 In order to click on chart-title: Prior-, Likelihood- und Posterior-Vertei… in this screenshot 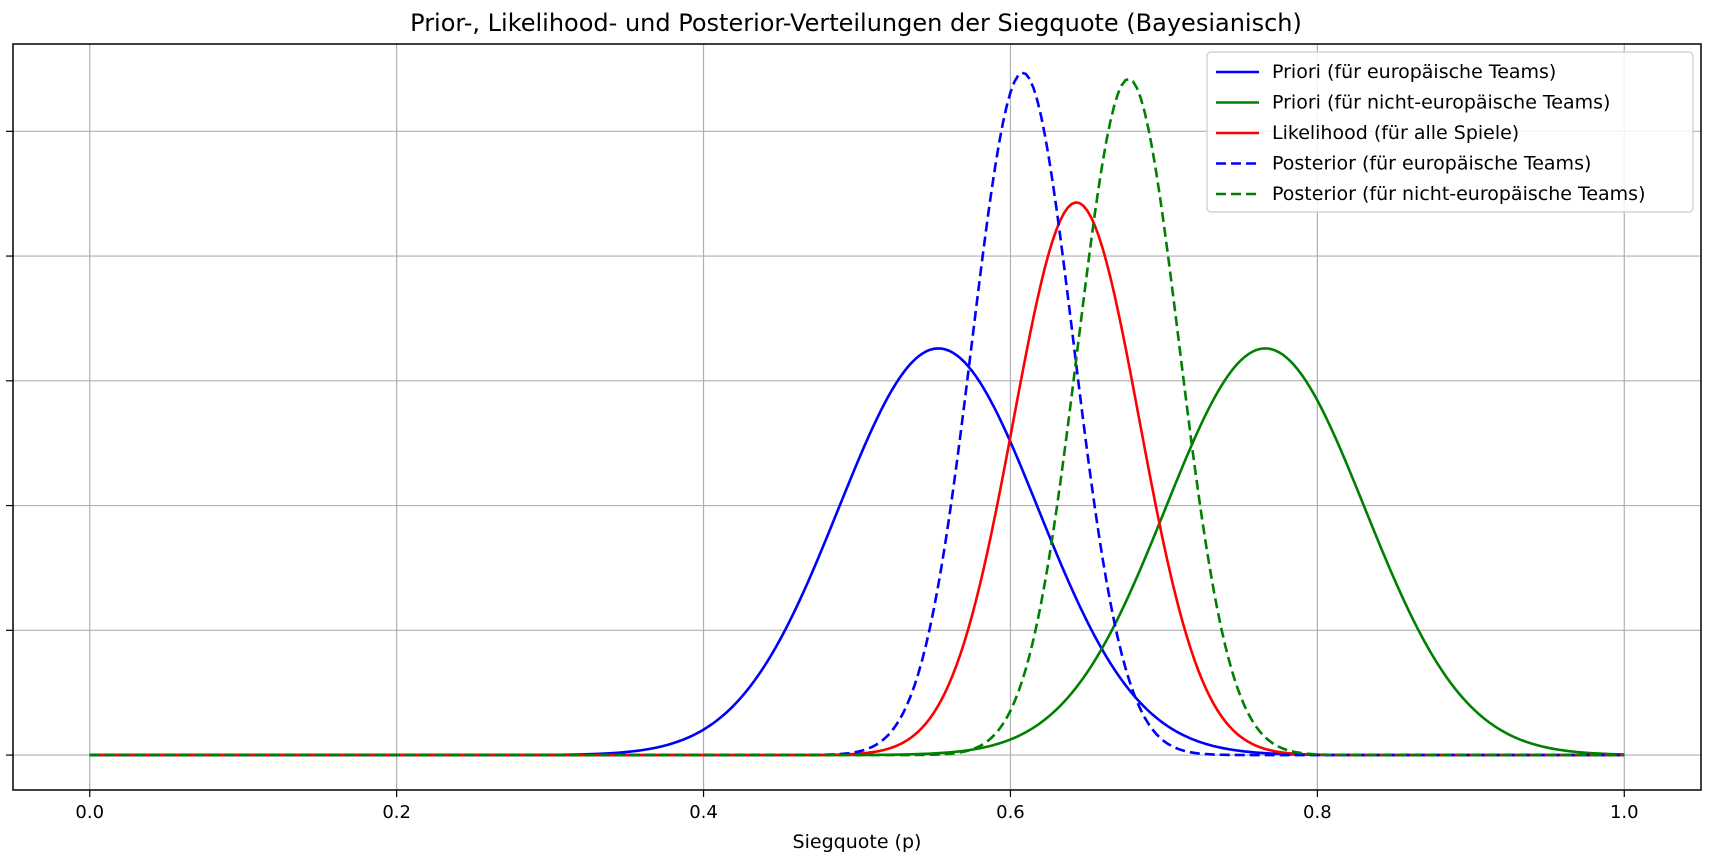, I will do `click(856, 23)`.